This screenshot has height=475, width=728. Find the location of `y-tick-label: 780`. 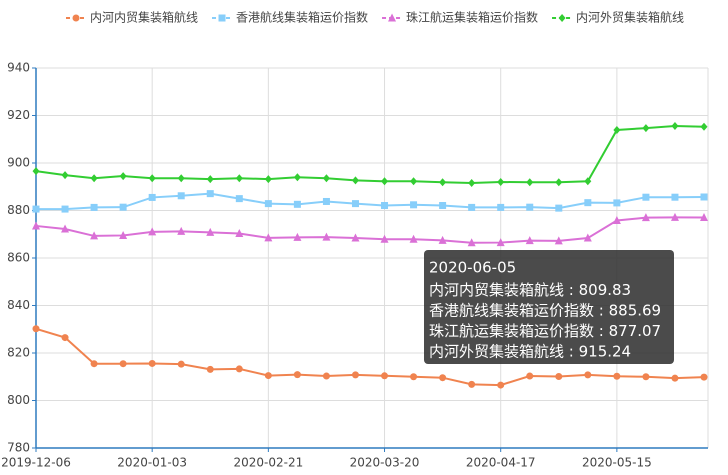

y-tick-label: 780 is located at coordinates (18, 448).